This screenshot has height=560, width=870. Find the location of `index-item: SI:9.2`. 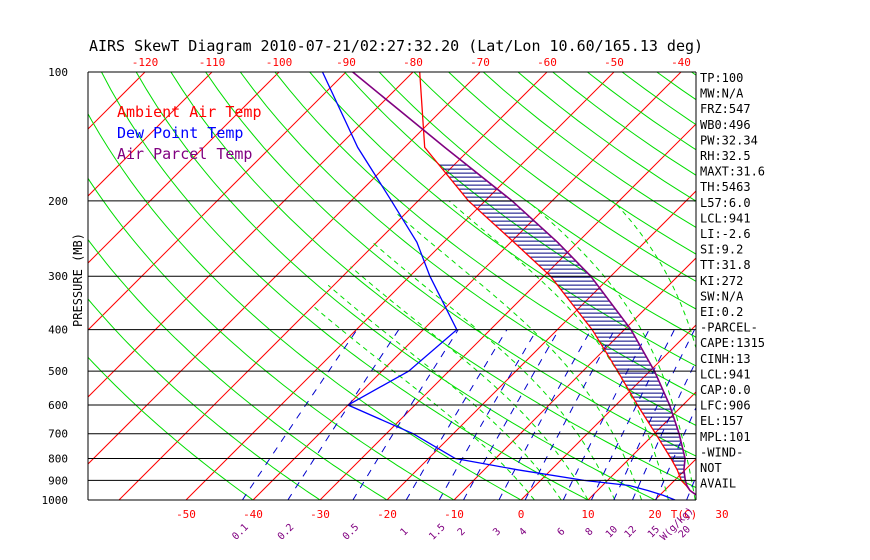

index-item: SI:9.2 is located at coordinates (721, 250).